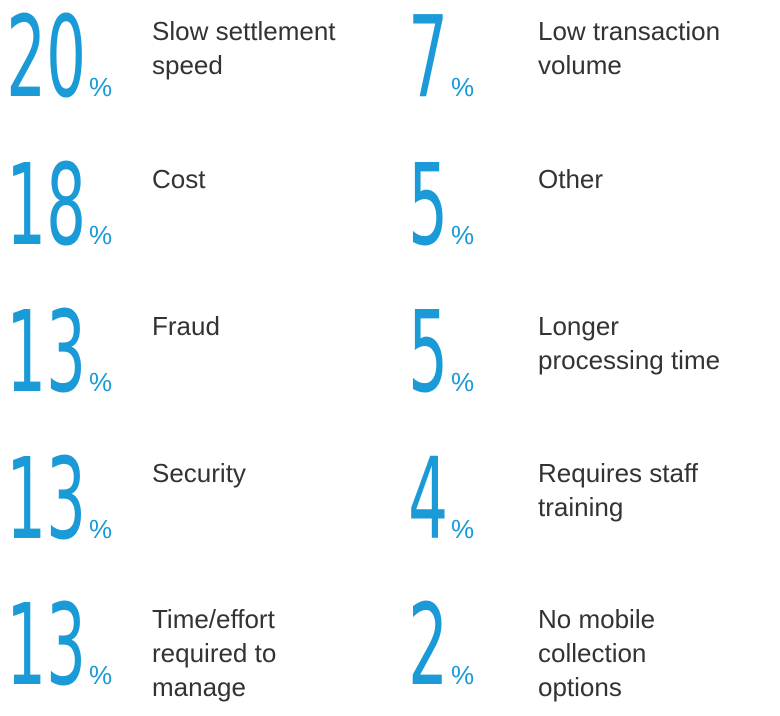 The width and height of the screenshot is (780, 716). Describe the element at coordinates (596, 619) in the screenshot. I see `stat-label: No mobile` at that location.